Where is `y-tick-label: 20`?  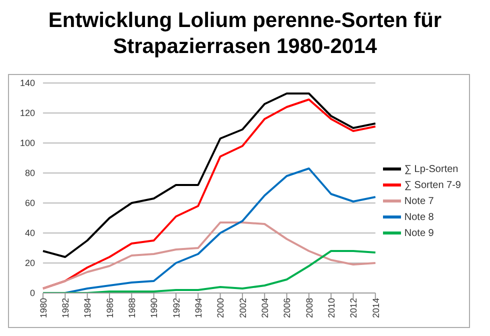
y-tick-label: 20 is located at coordinates (29, 263).